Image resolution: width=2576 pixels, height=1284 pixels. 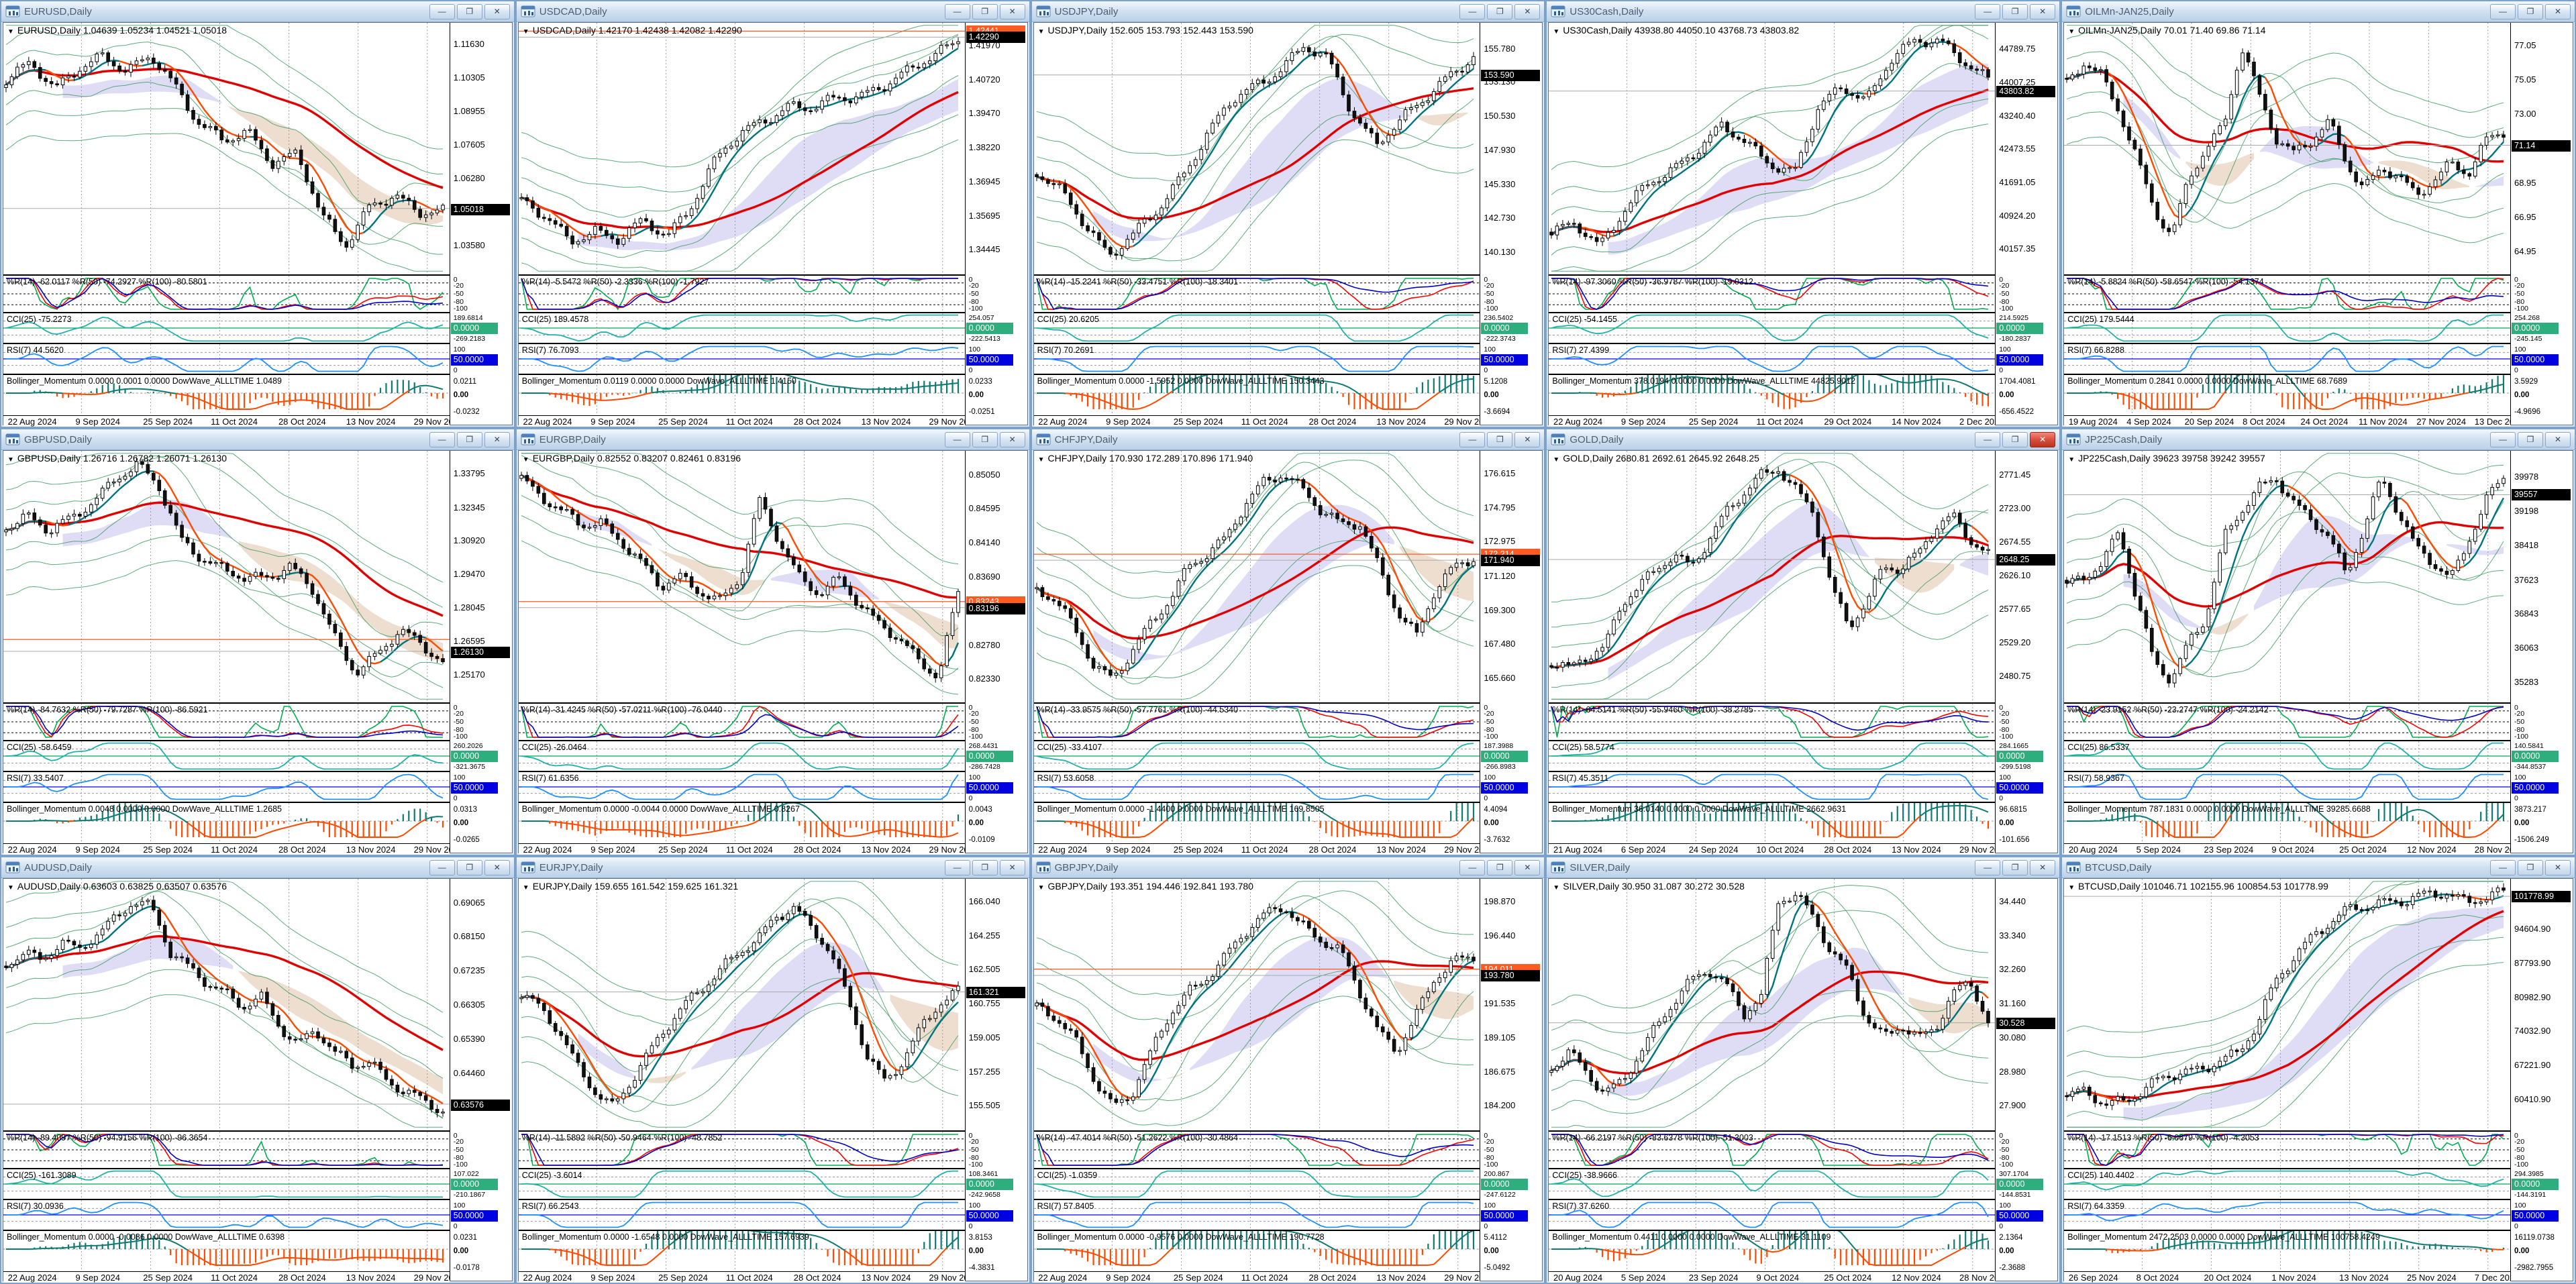 I want to click on titlebar: SILVER,Daily — ❐ ✕, so click(x=1803, y=867).